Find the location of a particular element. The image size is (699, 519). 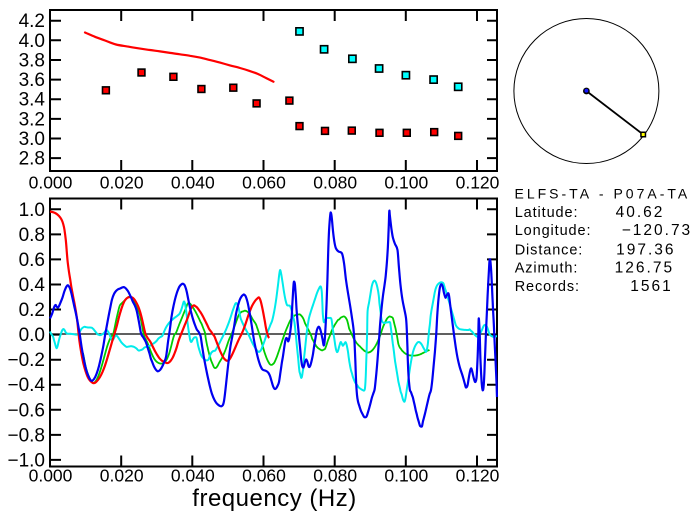

svg-text: −1.0 is located at coordinates (26, 460).